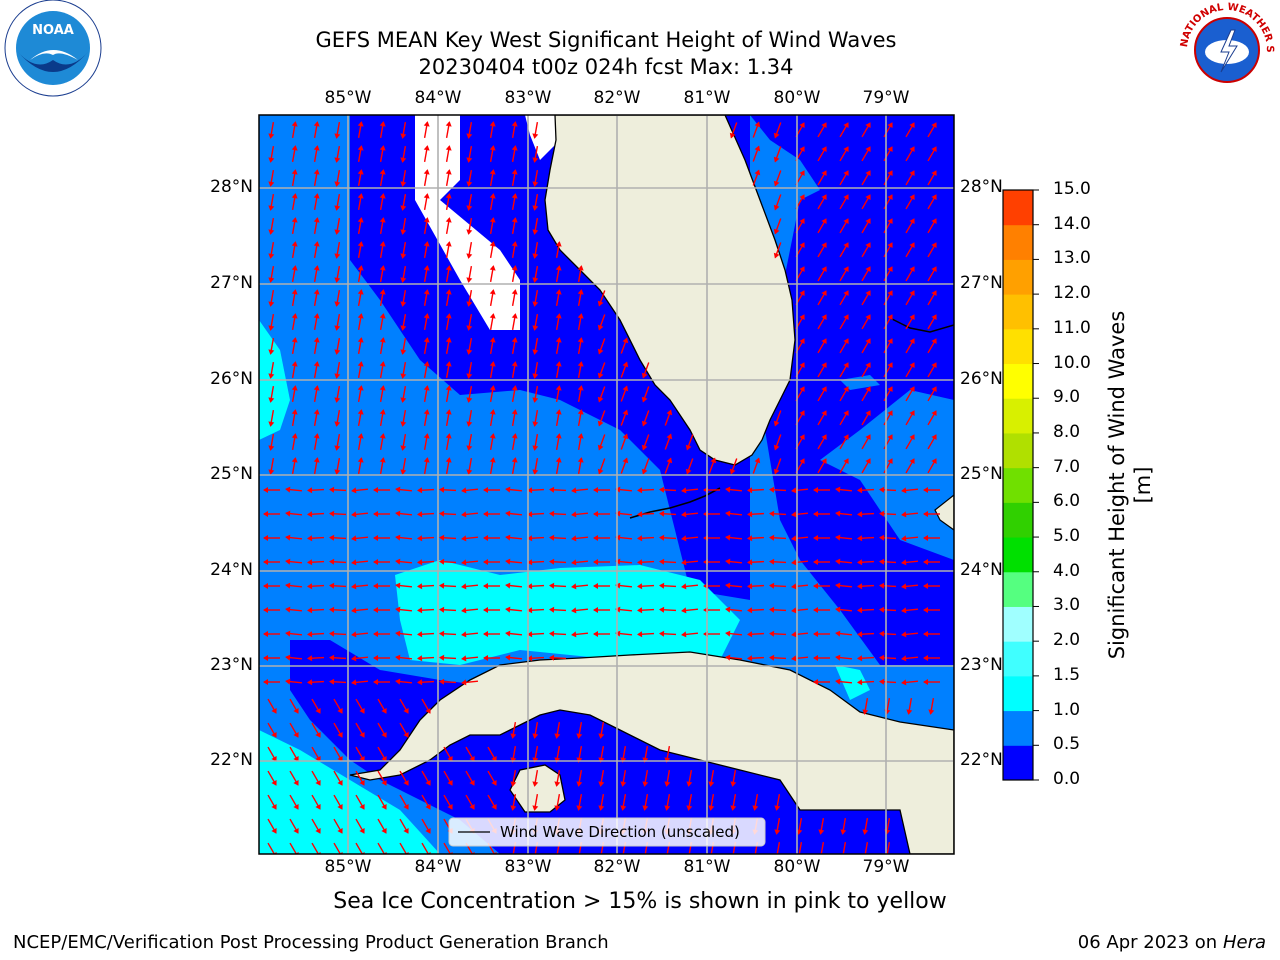  I want to click on lat-label-right: 25°N, so click(981, 474).